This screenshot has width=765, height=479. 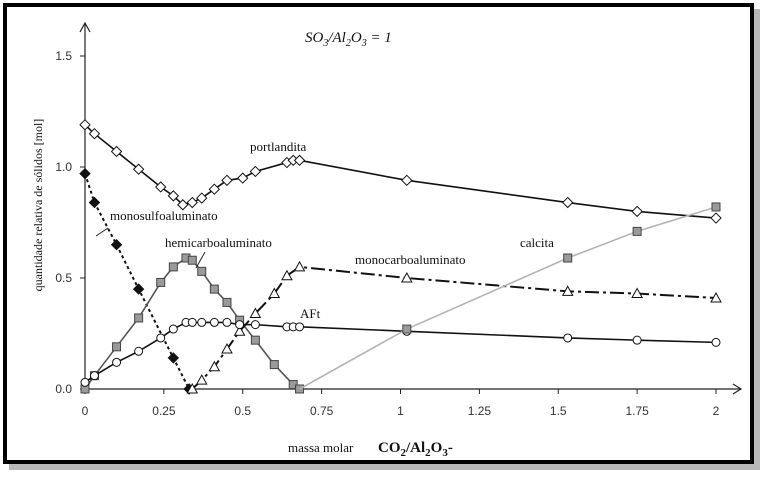 What do you see at coordinates (164, 215) in the screenshot?
I see `series-label-monosulfoaluminato: monosulfoaluminato` at bounding box center [164, 215].